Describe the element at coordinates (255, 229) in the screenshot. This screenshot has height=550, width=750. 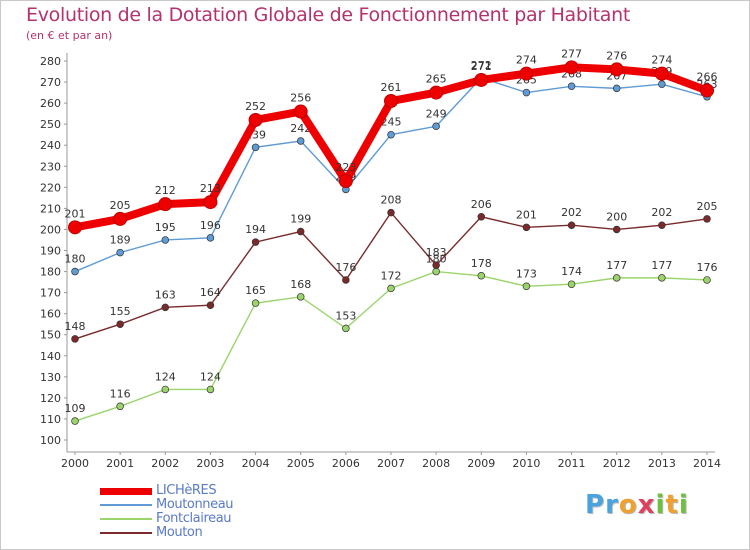
I see `data-label: 194` at that location.